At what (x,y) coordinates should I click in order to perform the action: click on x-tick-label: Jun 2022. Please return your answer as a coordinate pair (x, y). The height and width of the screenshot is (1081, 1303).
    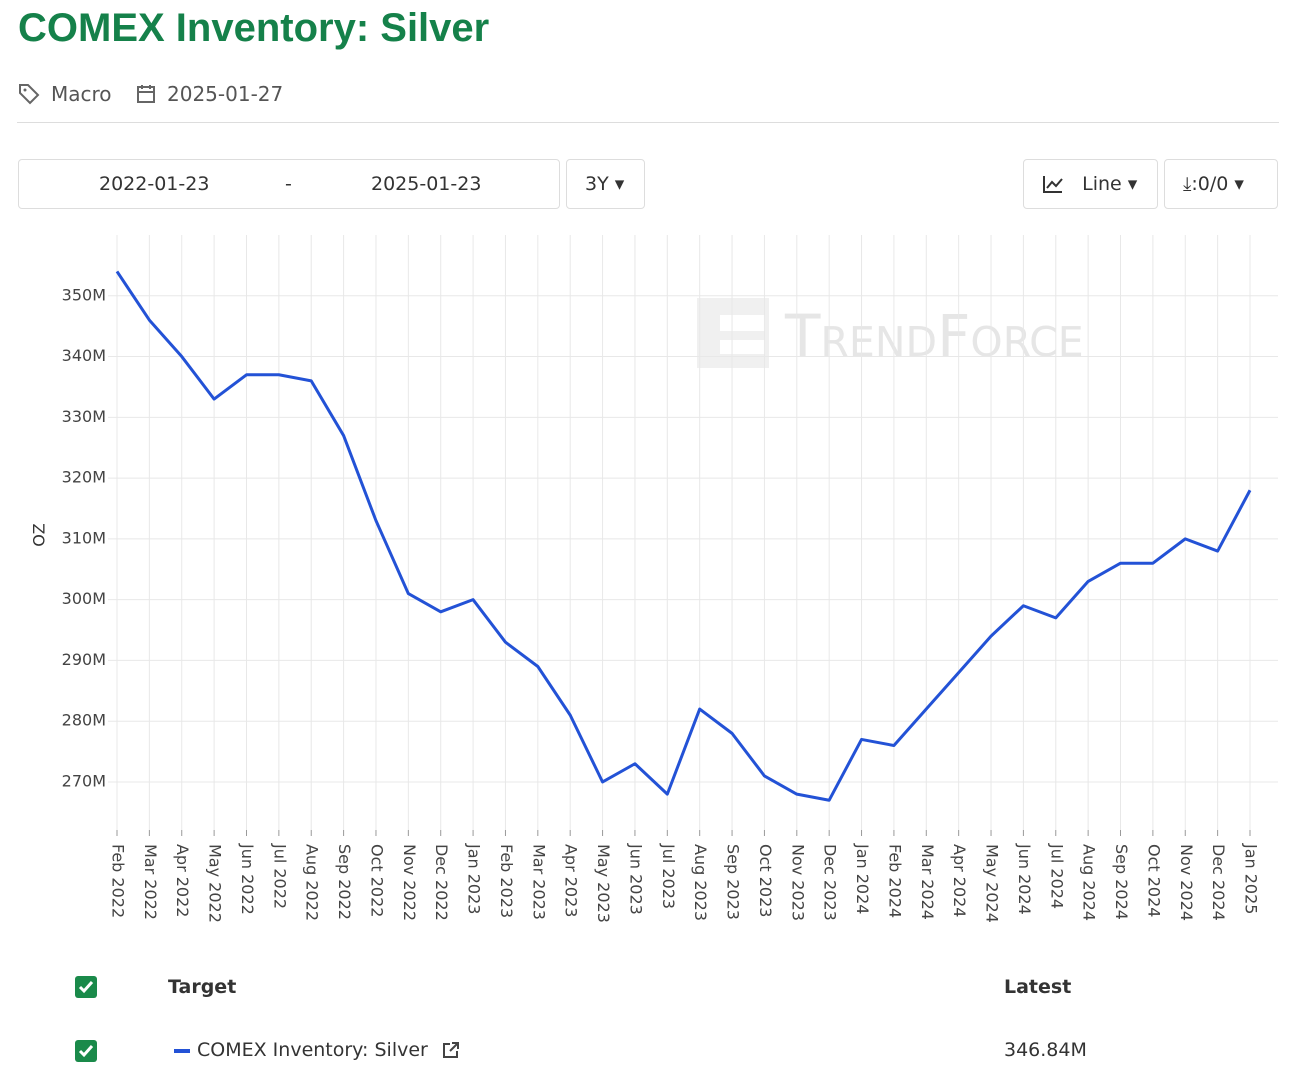
    Looking at the image, I should click on (247, 879).